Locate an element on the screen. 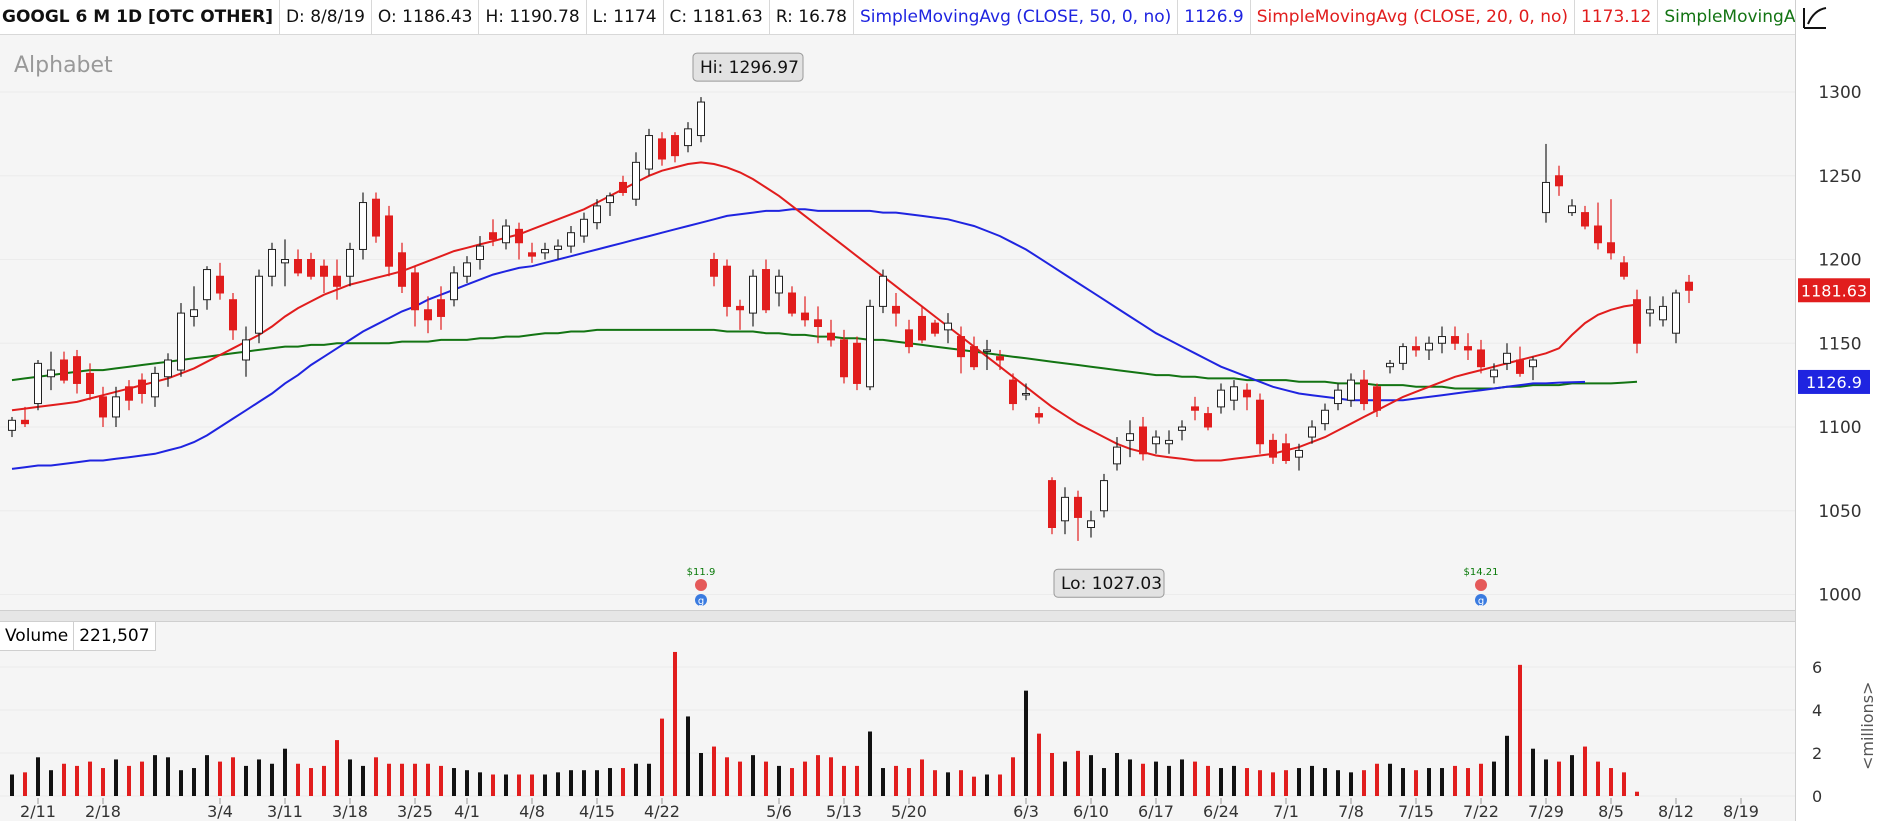 The image size is (1885, 821). date-tick-label: 6/17 is located at coordinates (1156, 811).